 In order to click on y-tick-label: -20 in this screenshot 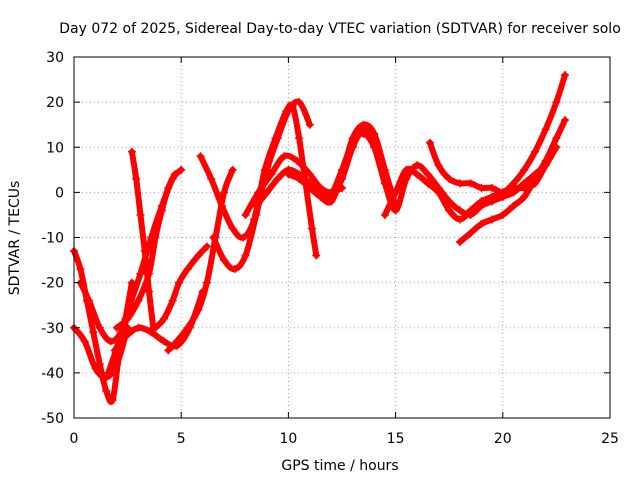, I will do `click(52, 284)`.